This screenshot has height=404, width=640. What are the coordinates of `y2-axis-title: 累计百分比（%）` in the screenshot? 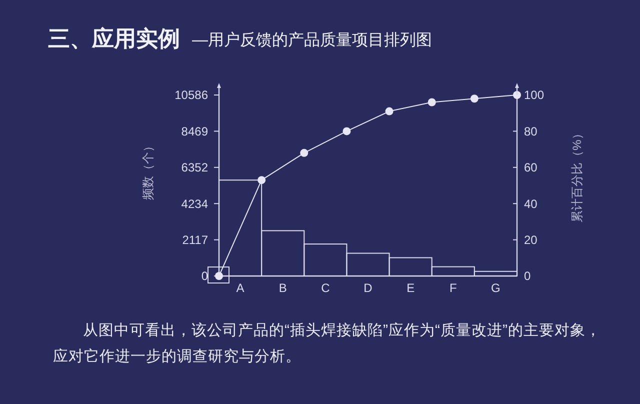 It's located at (577, 175).